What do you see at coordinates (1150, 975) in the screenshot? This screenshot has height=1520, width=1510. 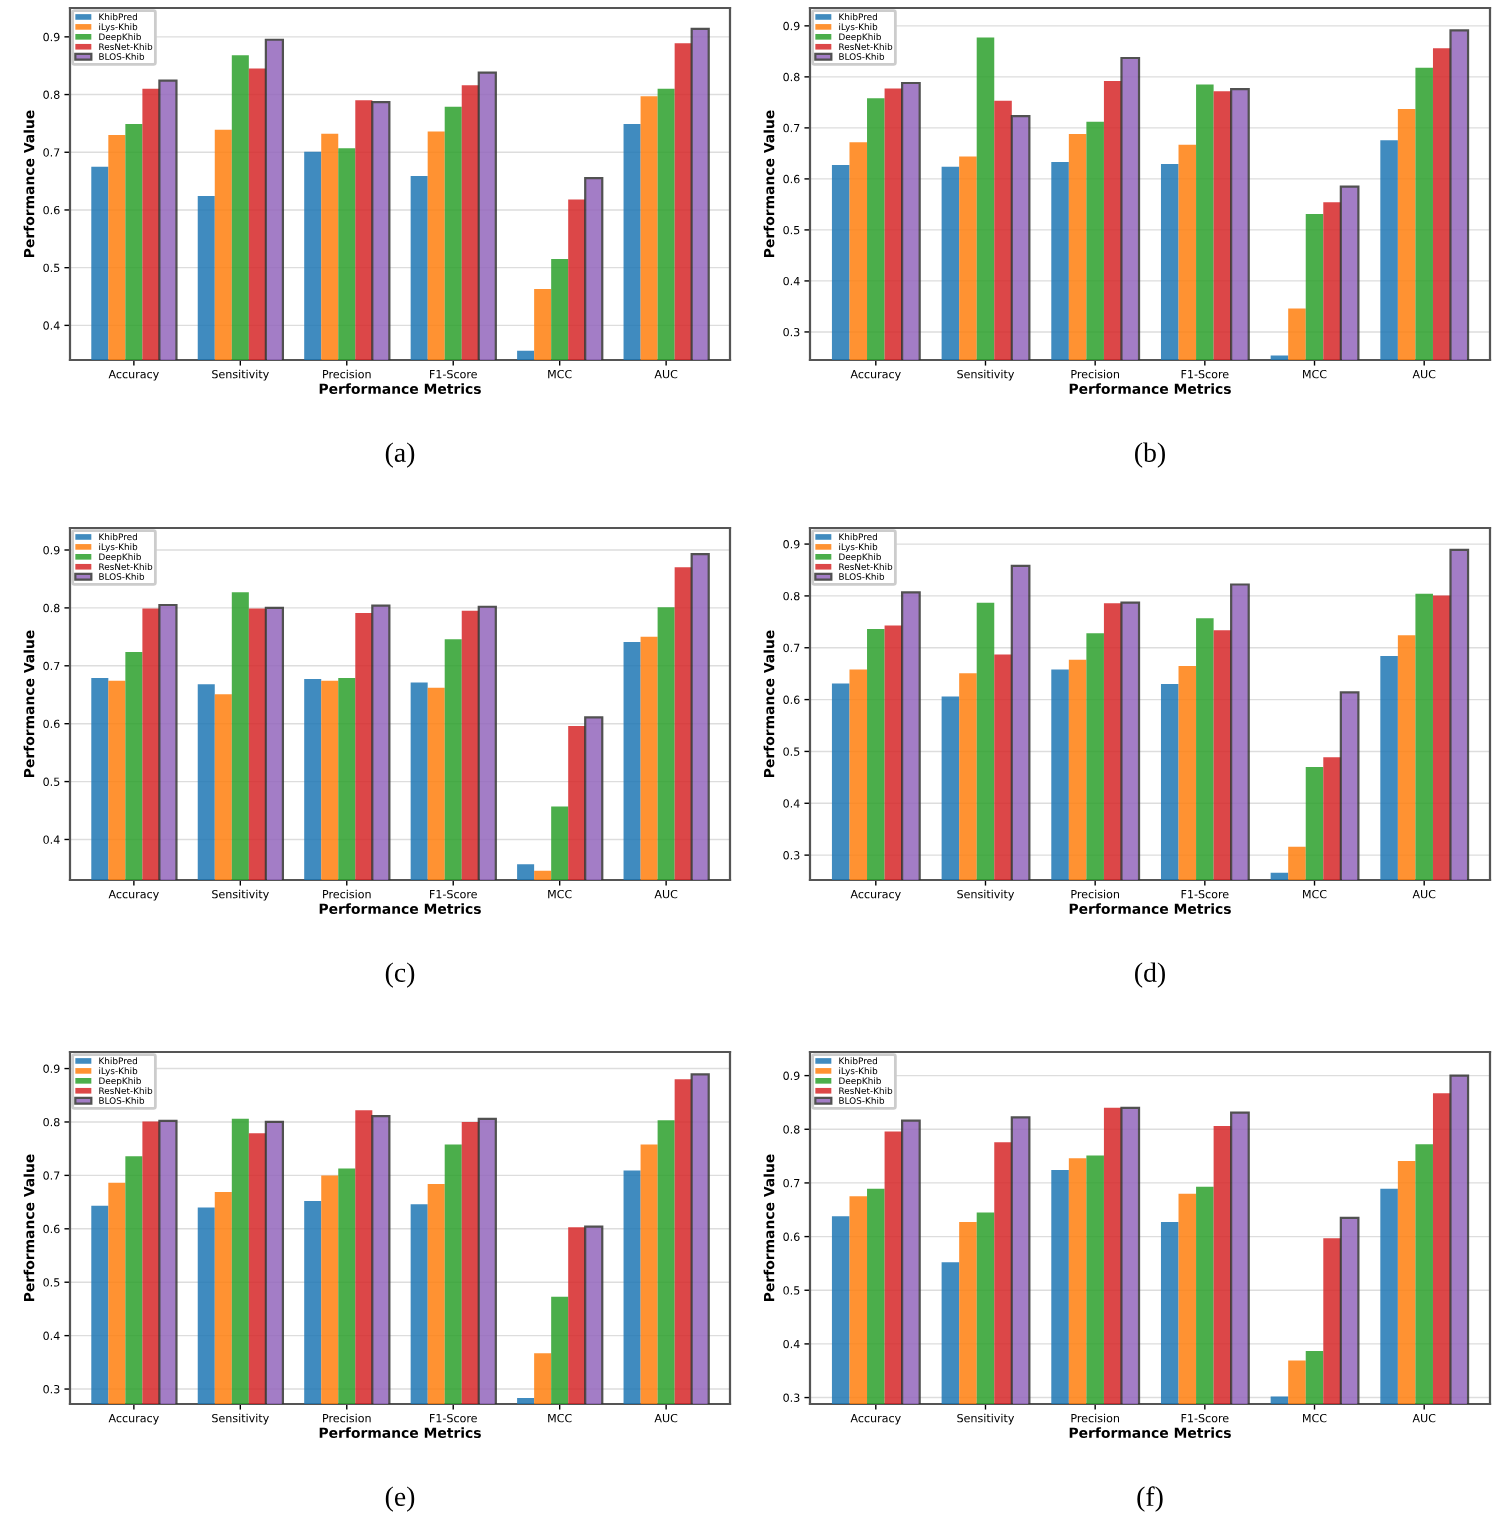 I see `text: (d)` at bounding box center [1150, 975].